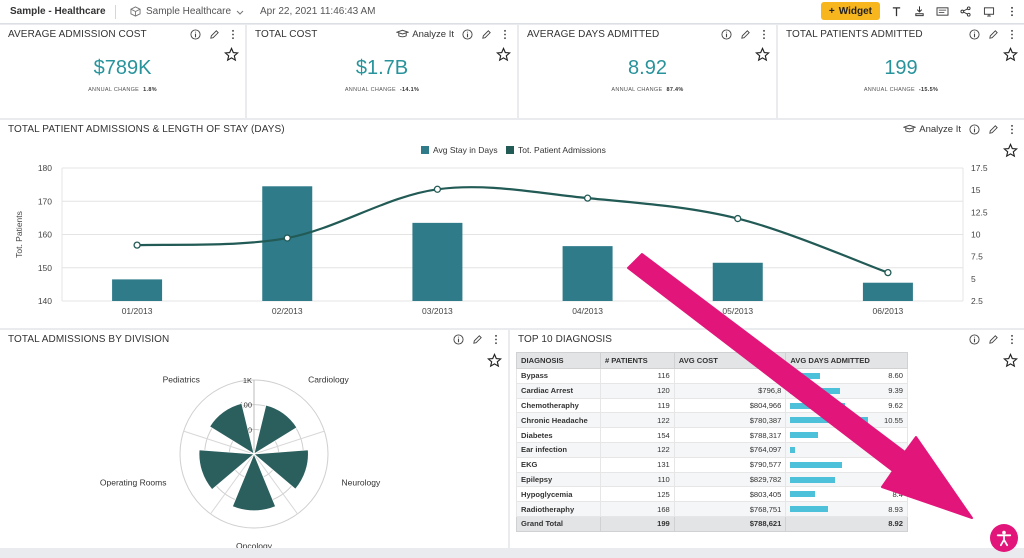  Describe the element at coordinates (637, 449) in the screenshot. I see `patients-cell: 122` at that location.